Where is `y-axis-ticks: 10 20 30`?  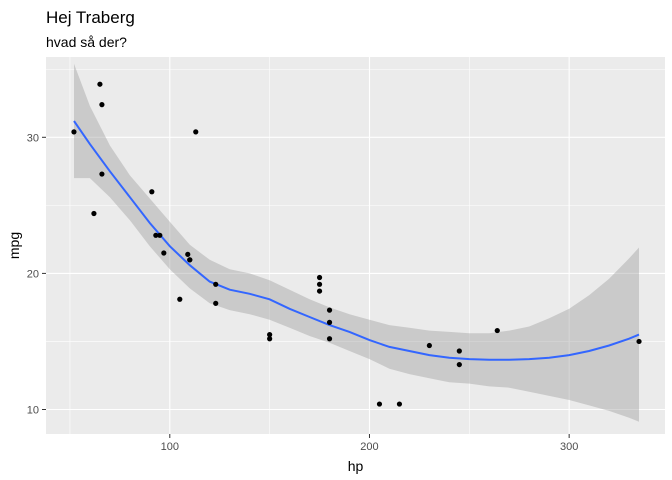 y-axis-ticks: 10 20 30 is located at coordinates (36, 274).